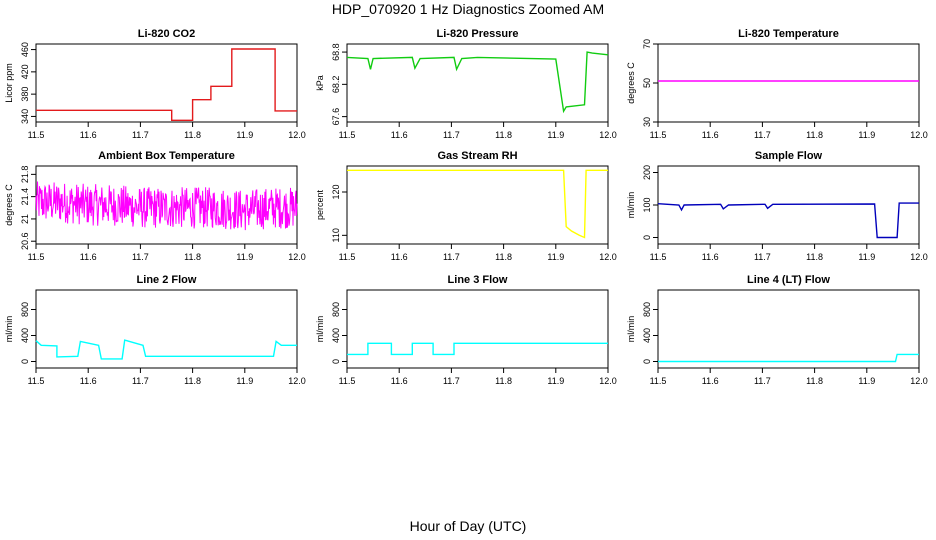 This screenshot has width=936, height=540. What do you see at coordinates (788, 34) in the screenshot?
I see `panel-title: Li-820 Temperature` at bounding box center [788, 34].